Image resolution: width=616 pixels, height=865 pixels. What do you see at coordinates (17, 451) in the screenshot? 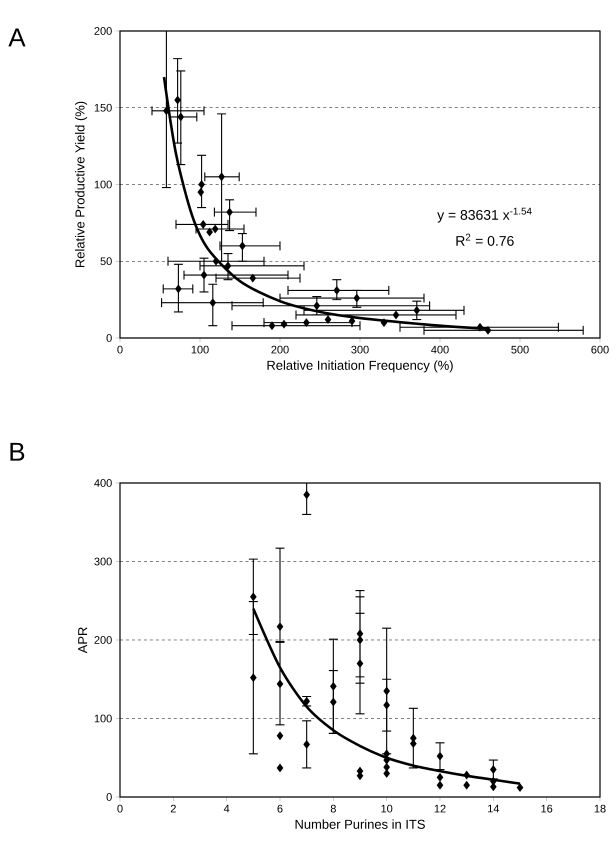
I see `chart-title: B` at bounding box center [17, 451].